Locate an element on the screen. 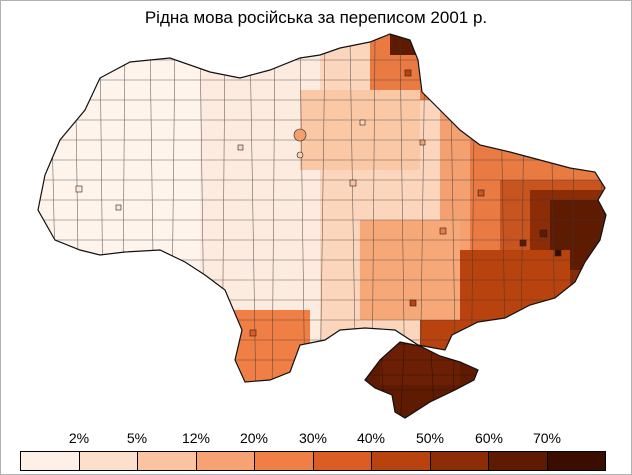  legend-label-12: 12% is located at coordinates (196, 438).